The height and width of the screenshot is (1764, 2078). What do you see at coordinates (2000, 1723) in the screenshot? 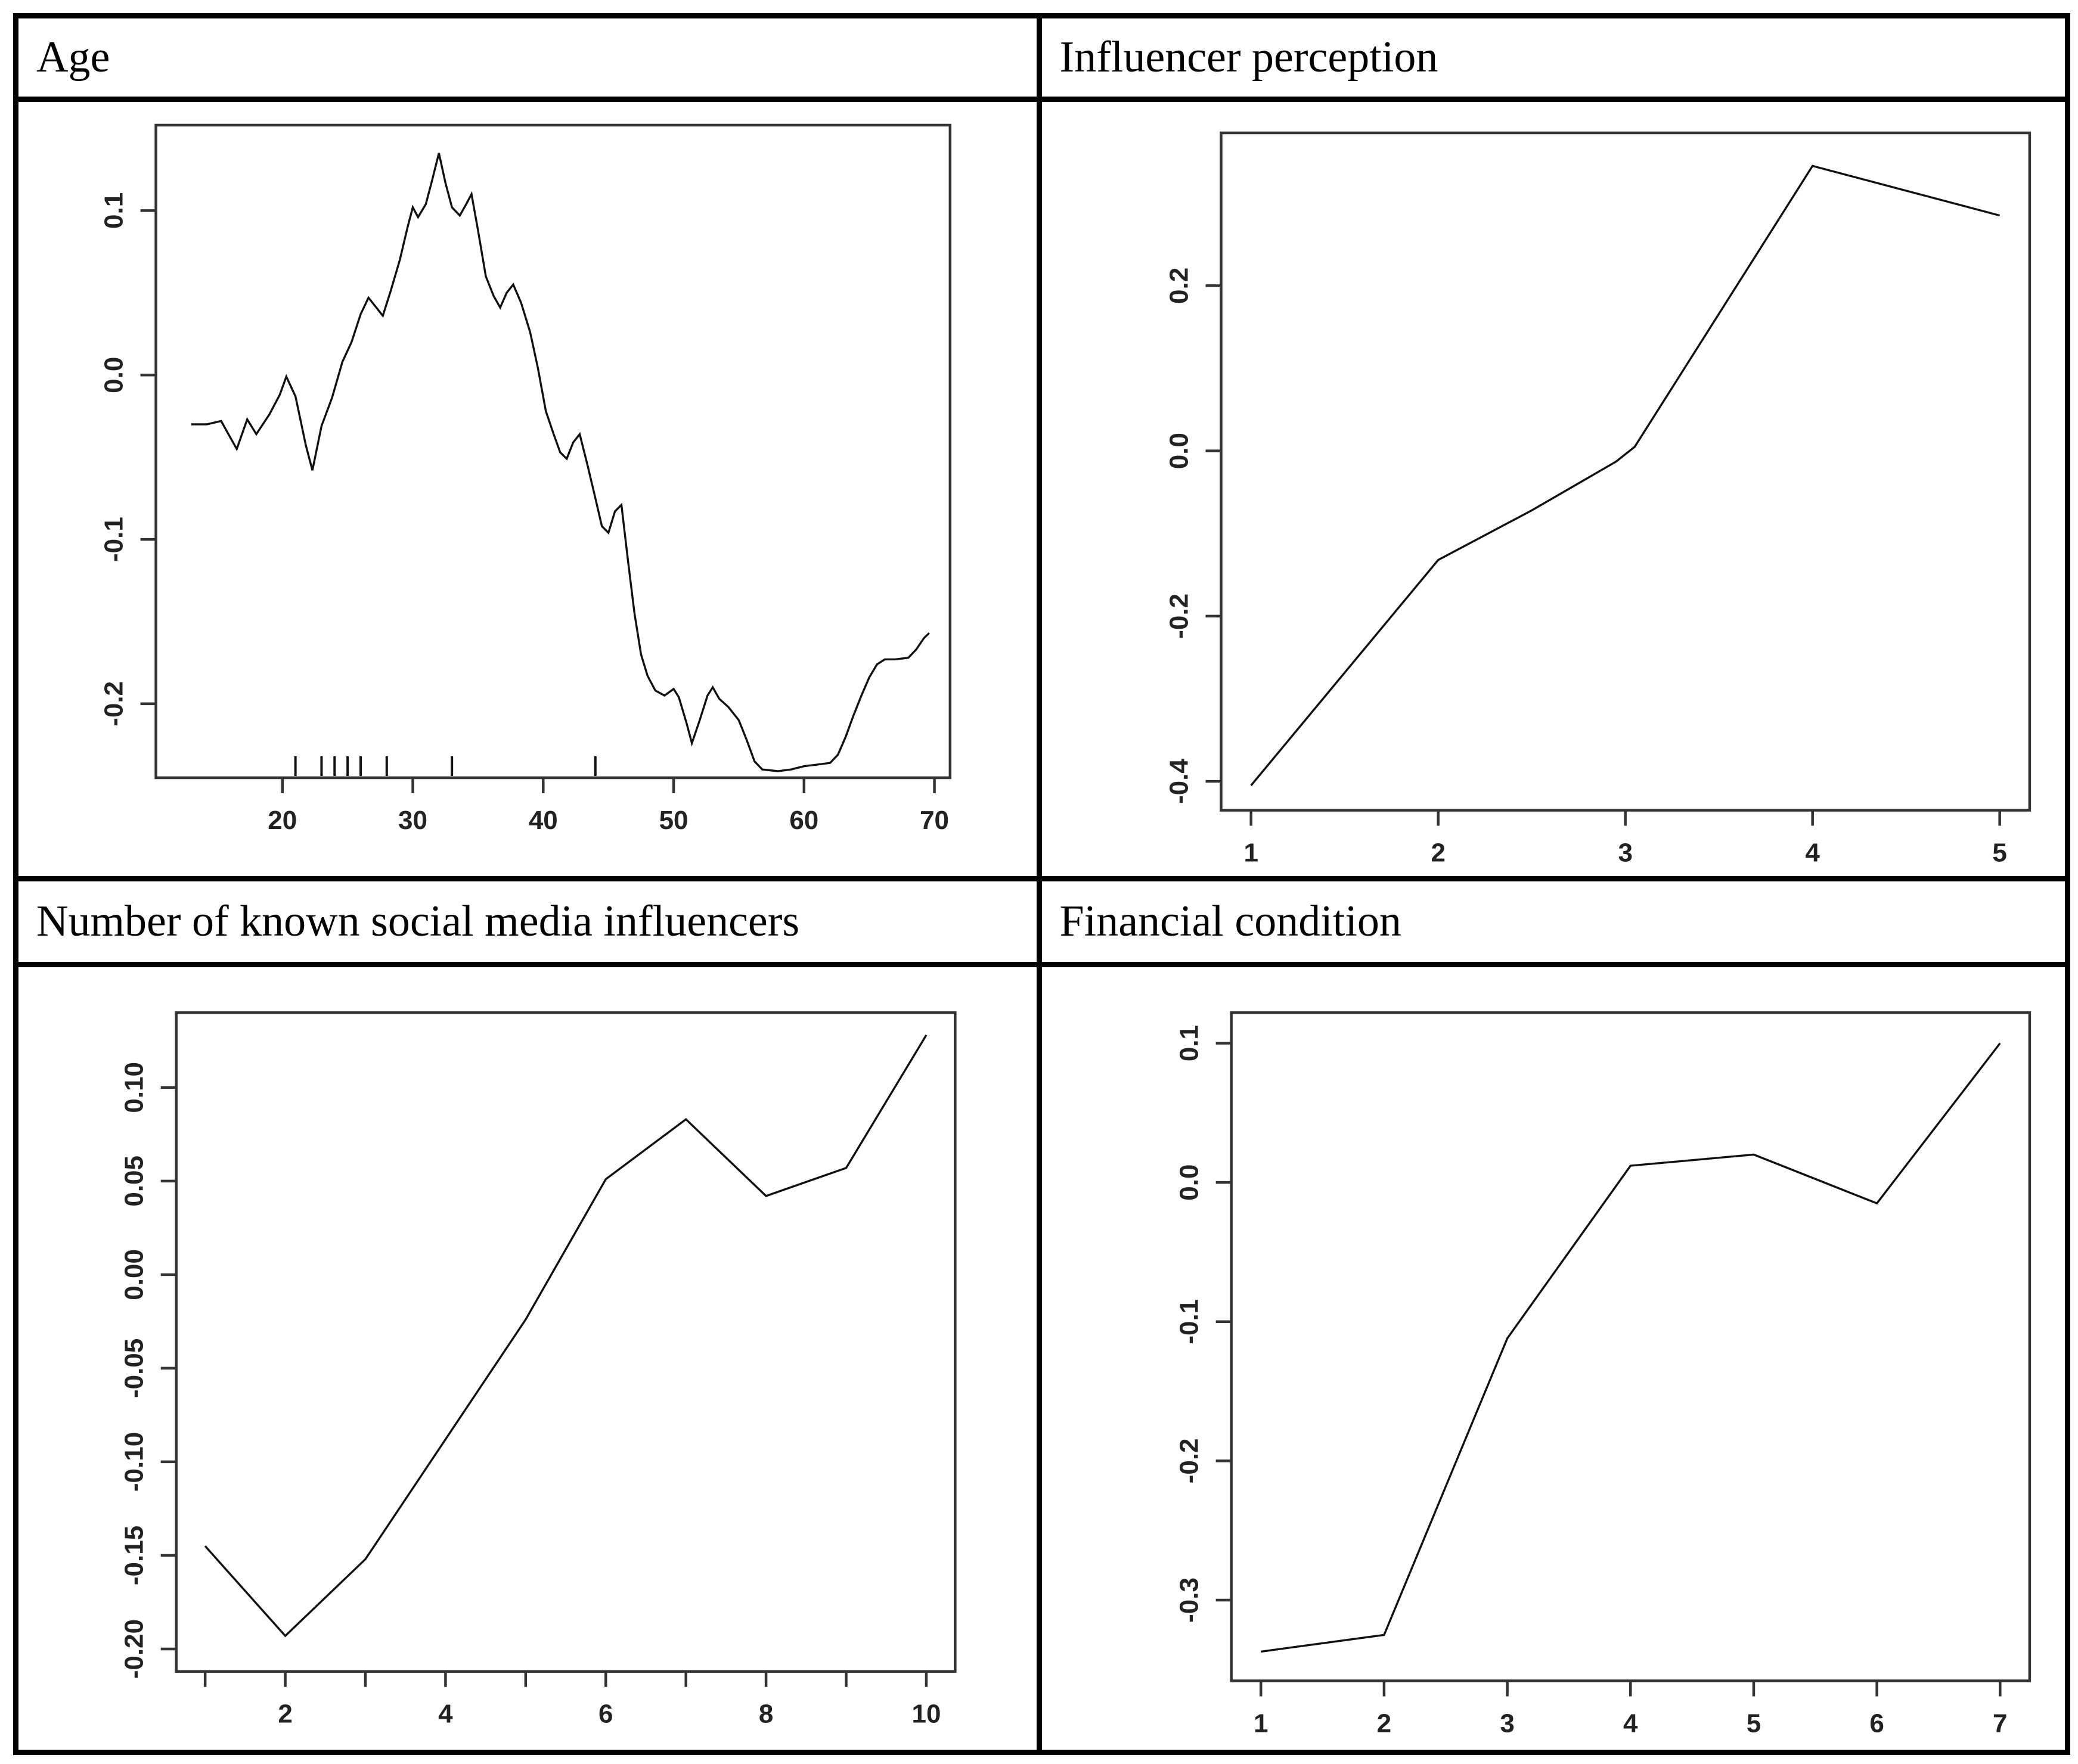
I see `x-tick-label: 7` at bounding box center [2000, 1723].